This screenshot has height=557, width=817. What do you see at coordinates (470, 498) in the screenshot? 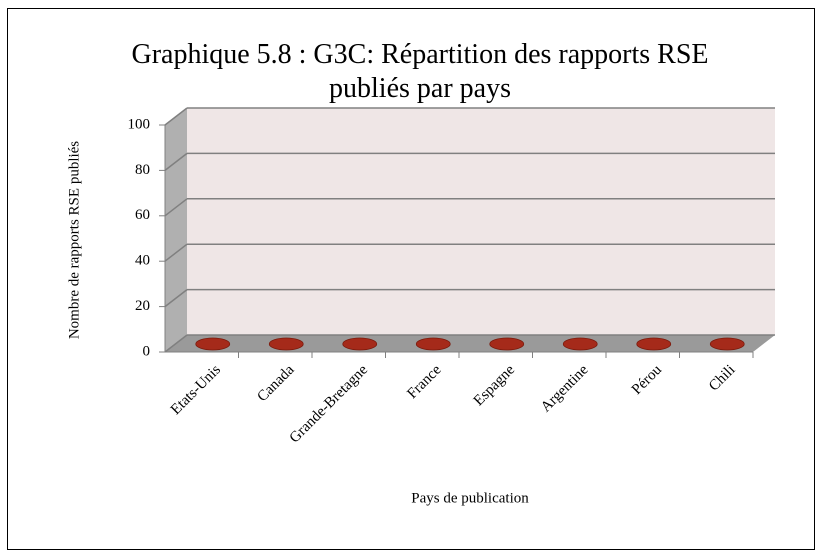
I see `x-axis-title: Pays de publication` at bounding box center [470, 498].